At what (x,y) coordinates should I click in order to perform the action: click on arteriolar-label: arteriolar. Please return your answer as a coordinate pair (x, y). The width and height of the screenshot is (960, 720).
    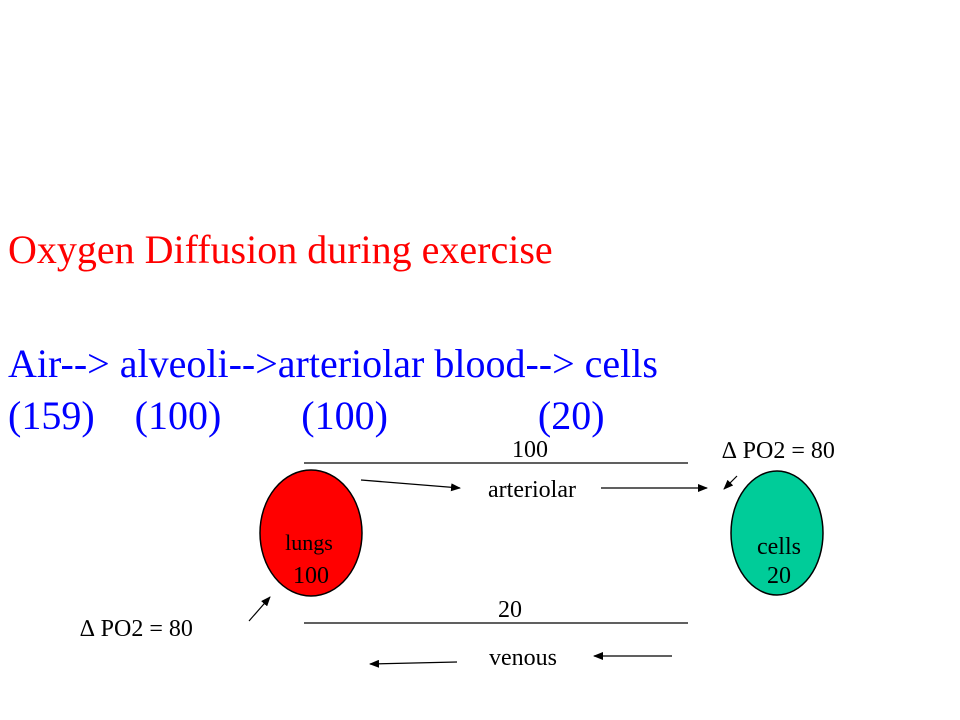
    Looking at the image, I should click on (532, 490).